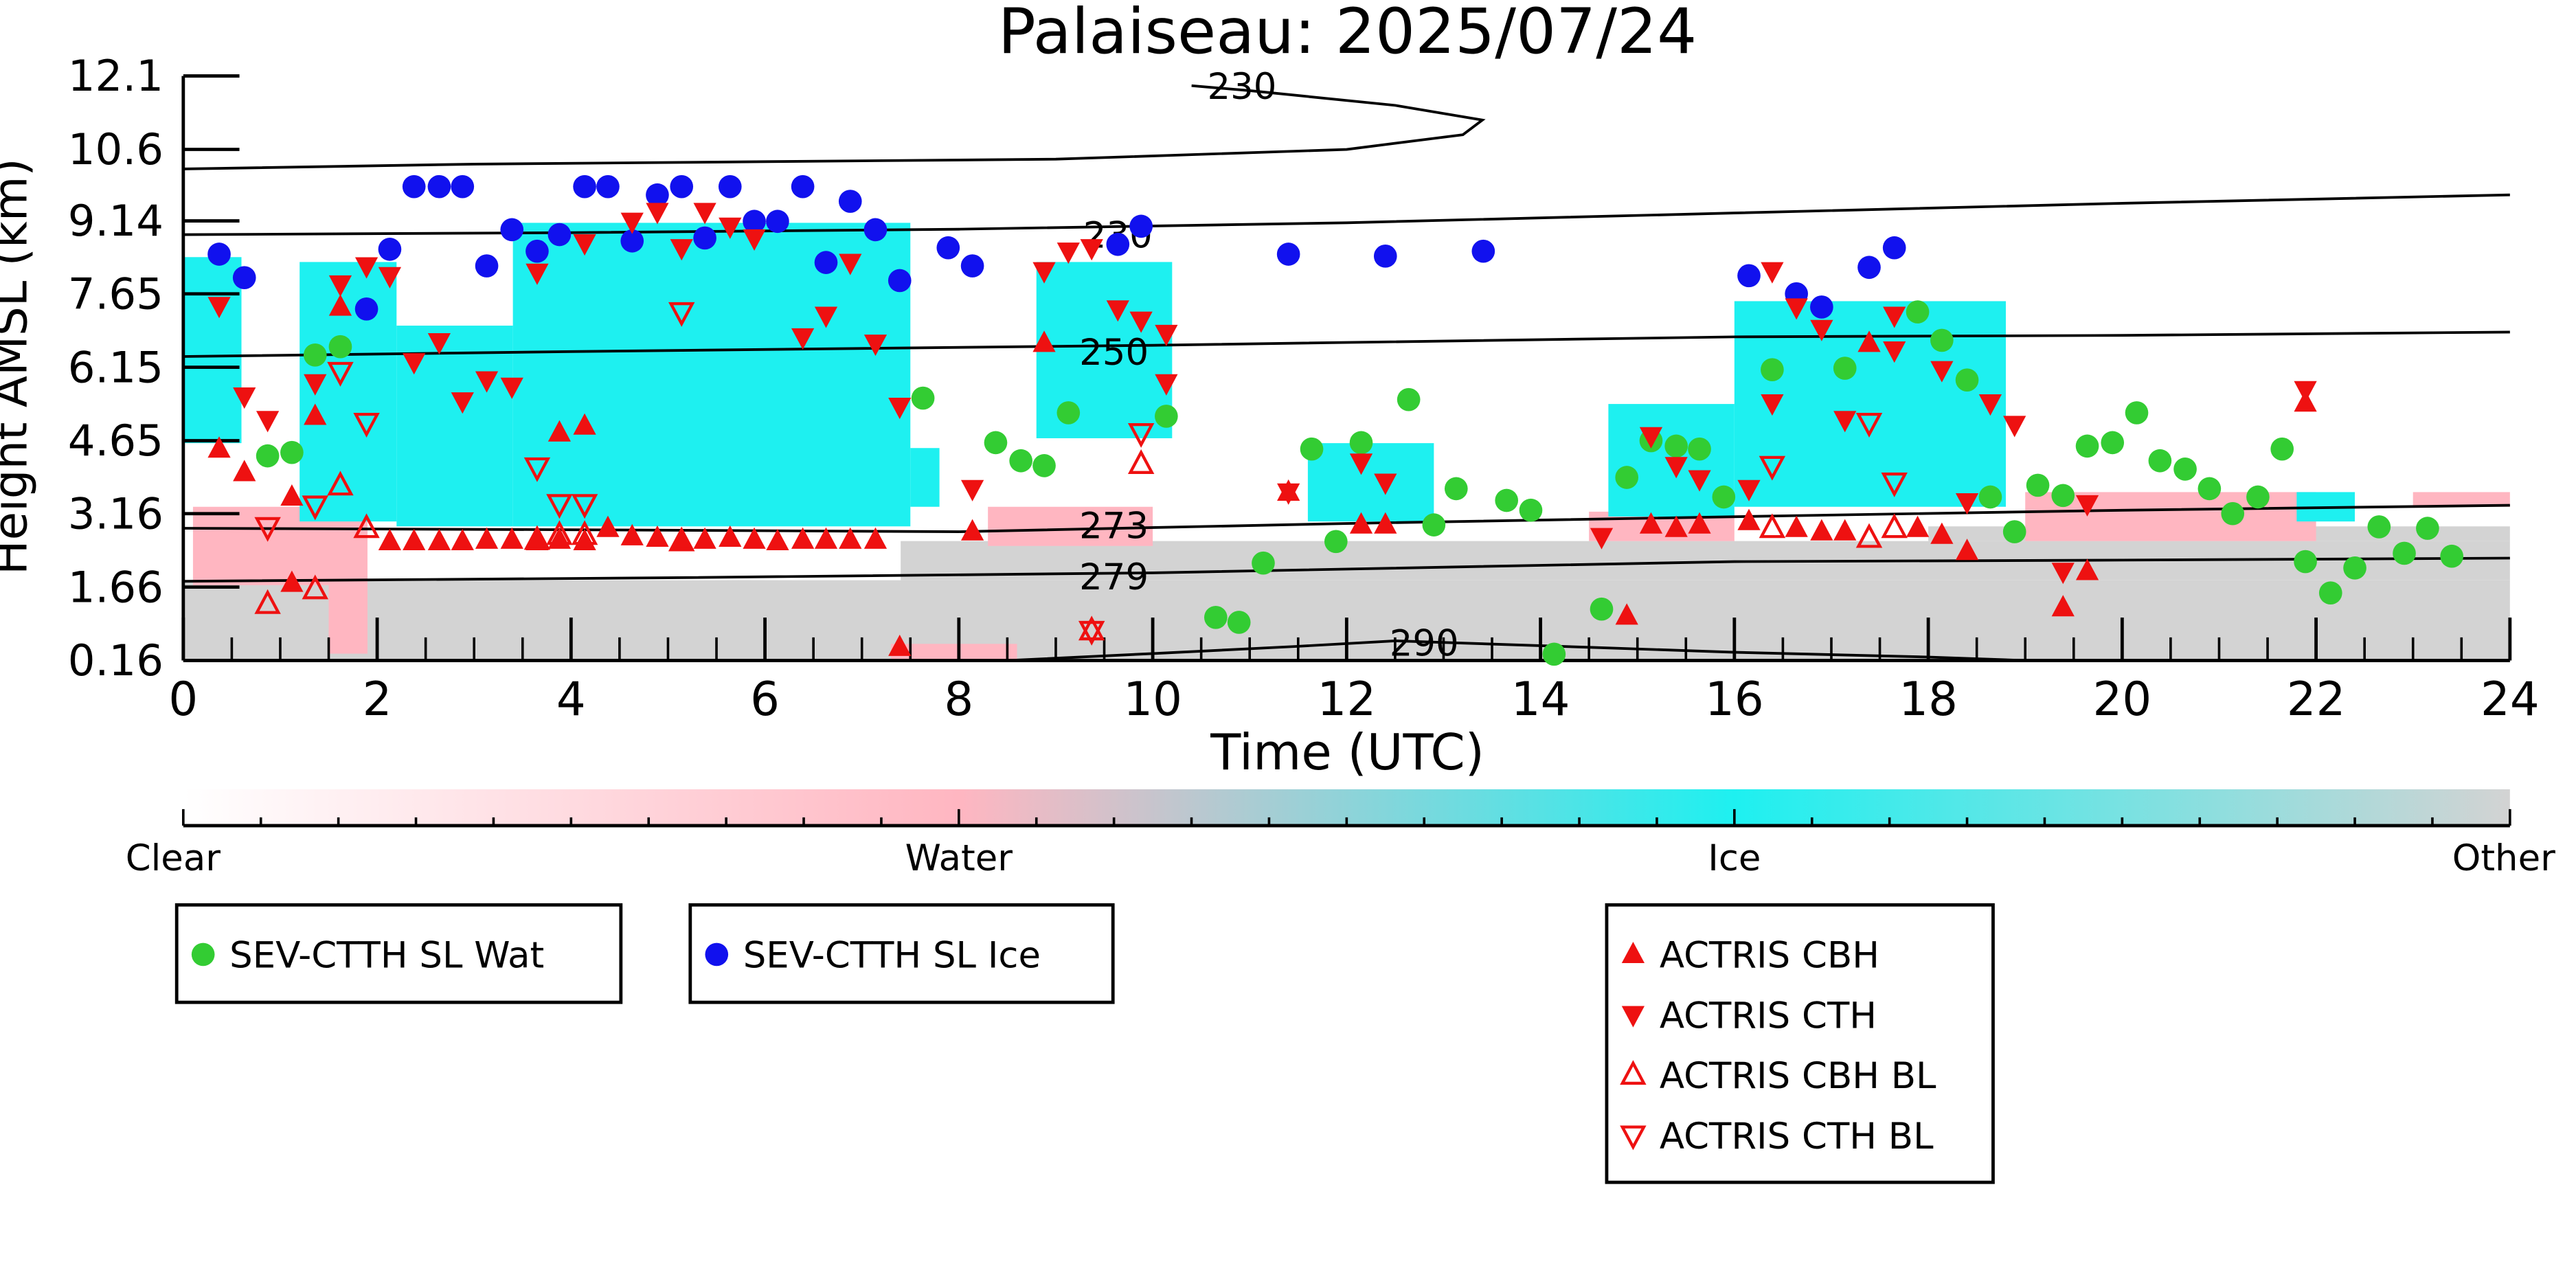 Image resolution: width=2576 pixels, height=1288 pixels. Describe the element at coordinates (1797, 1136) in the screenshot. I see `legend-label: ACTRIS CTH BL` at that location.